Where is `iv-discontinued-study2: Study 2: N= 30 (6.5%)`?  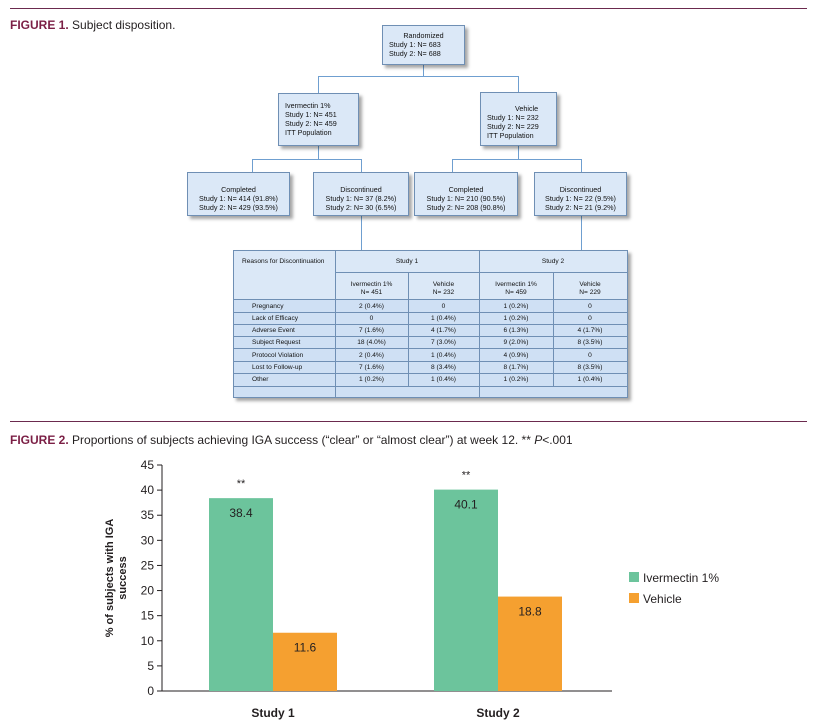
iv-discontinued-study2: Study 2: N= 30 (6.5%) is located at coordinates (361, 207).